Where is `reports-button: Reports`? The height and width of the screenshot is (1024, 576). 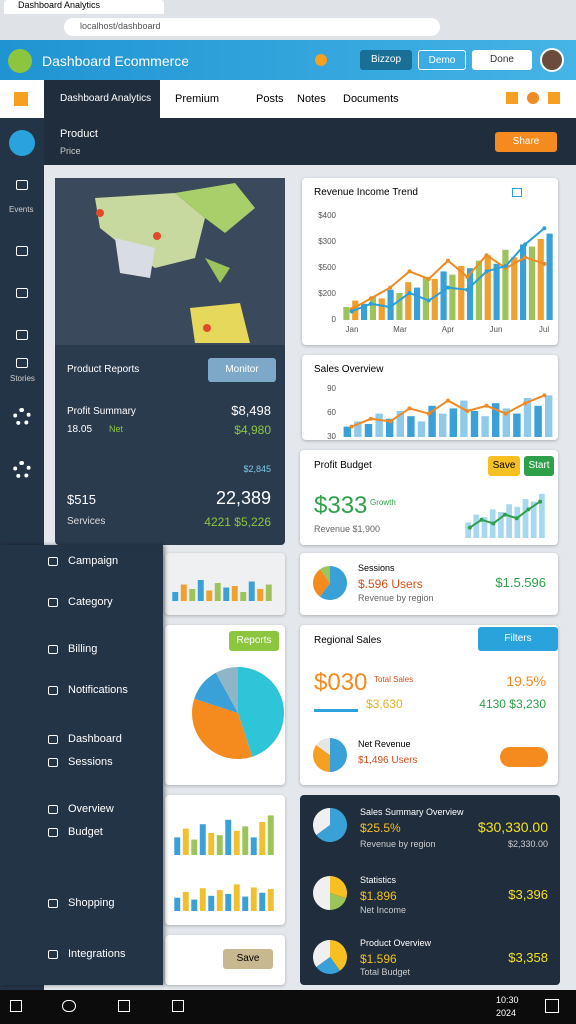
reports-button: Reports is located at coordinates (254, 641).